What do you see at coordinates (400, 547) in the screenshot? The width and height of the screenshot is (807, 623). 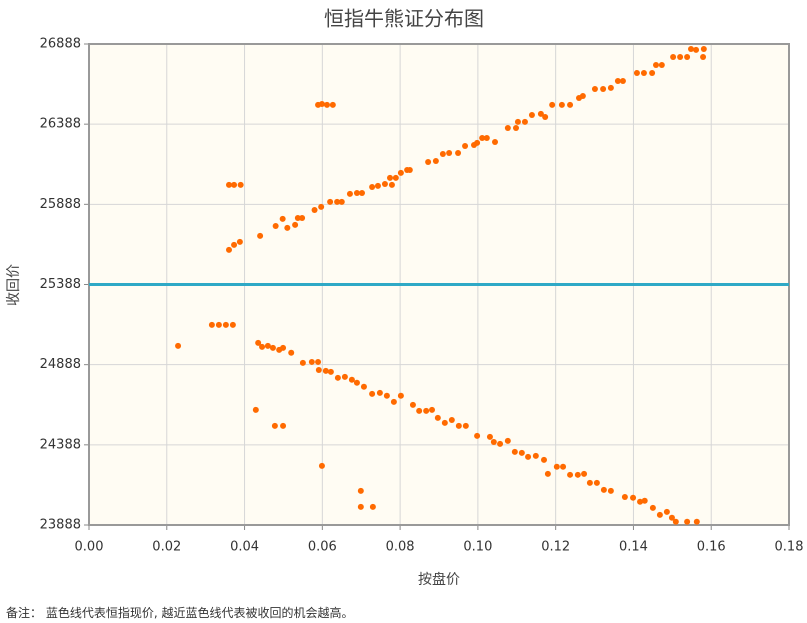 I see `x-tick-label: 0.08` at bounding box center [400, 547].